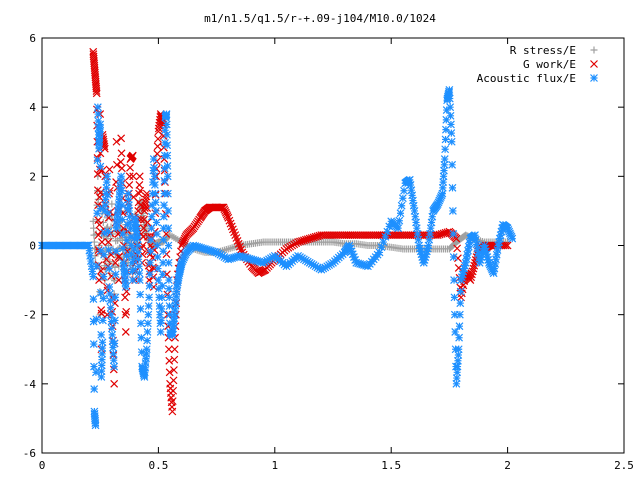 This screenshot has height=480, width=640. What do you see at coordinates (42, 465) in the screenshot?
I see `x-tick-label: 0` at bounding box center [42, 465].